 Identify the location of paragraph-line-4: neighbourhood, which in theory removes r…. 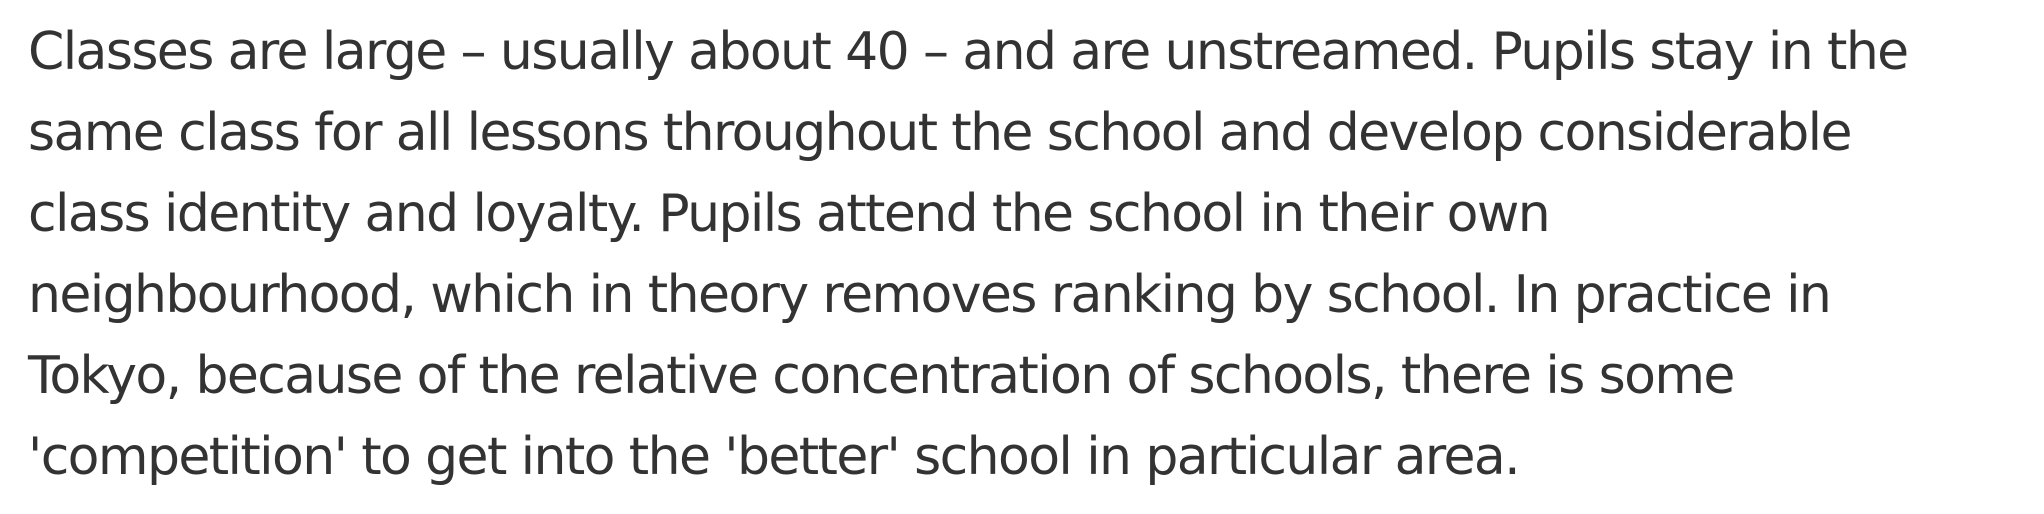
(930, 295).